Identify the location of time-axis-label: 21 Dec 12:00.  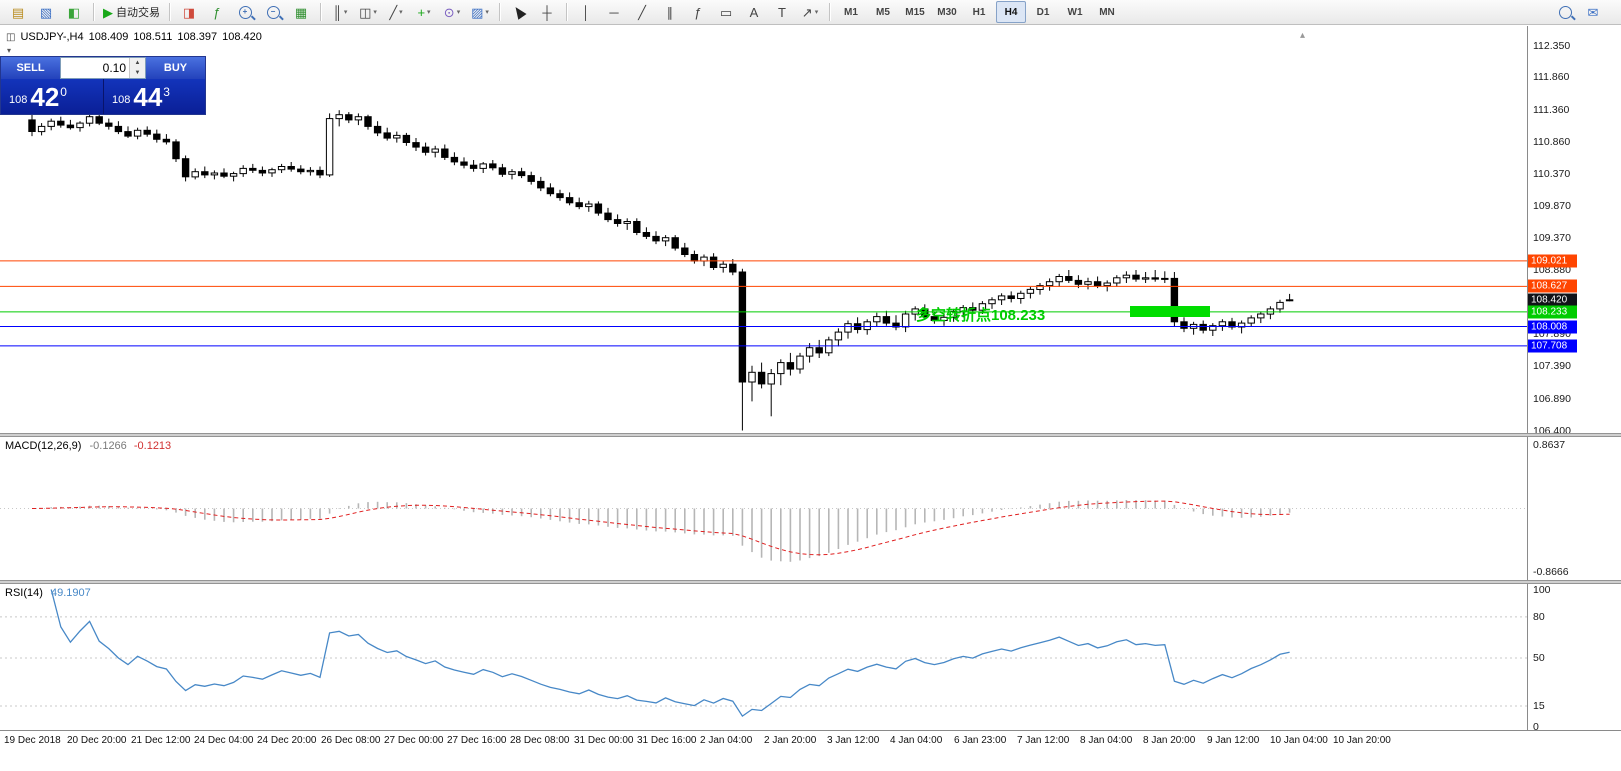
(161, 740).